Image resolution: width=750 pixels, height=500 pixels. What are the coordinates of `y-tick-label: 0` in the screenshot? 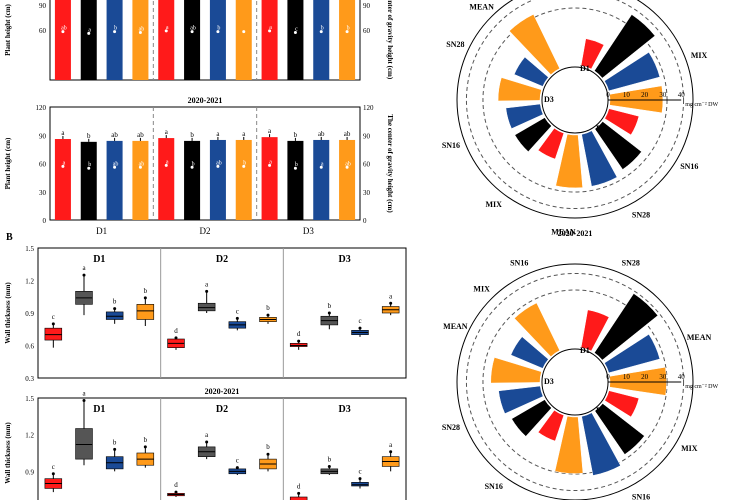 It's located at (45, 221).